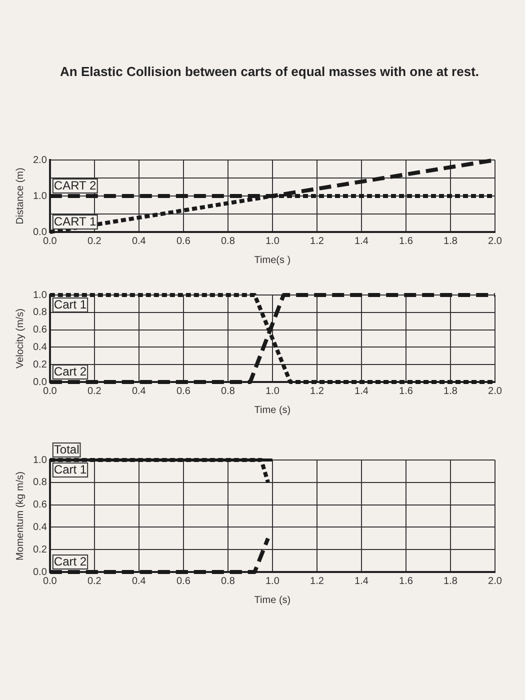 Image resolution: width=525 pixels, height=700 pixels. I want to click on series-label: CART 2, so click(75, 185).